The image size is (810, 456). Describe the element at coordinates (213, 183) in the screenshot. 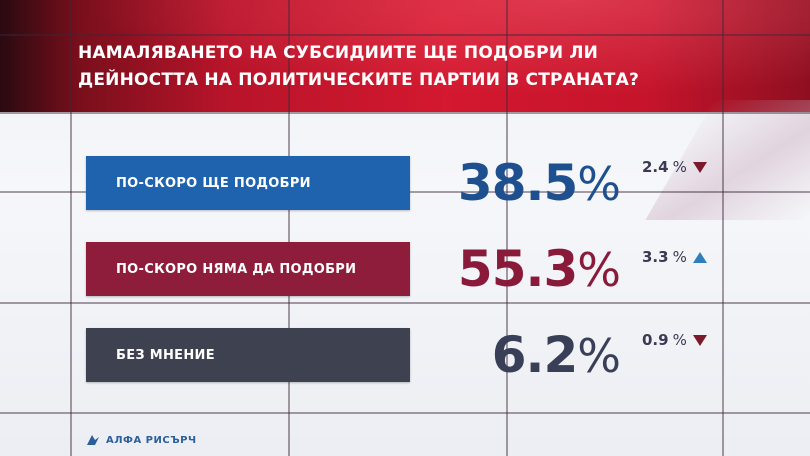

I see `bar-label: ПО-СКОРО ЩЕ ПОДОБРИ` at that location.